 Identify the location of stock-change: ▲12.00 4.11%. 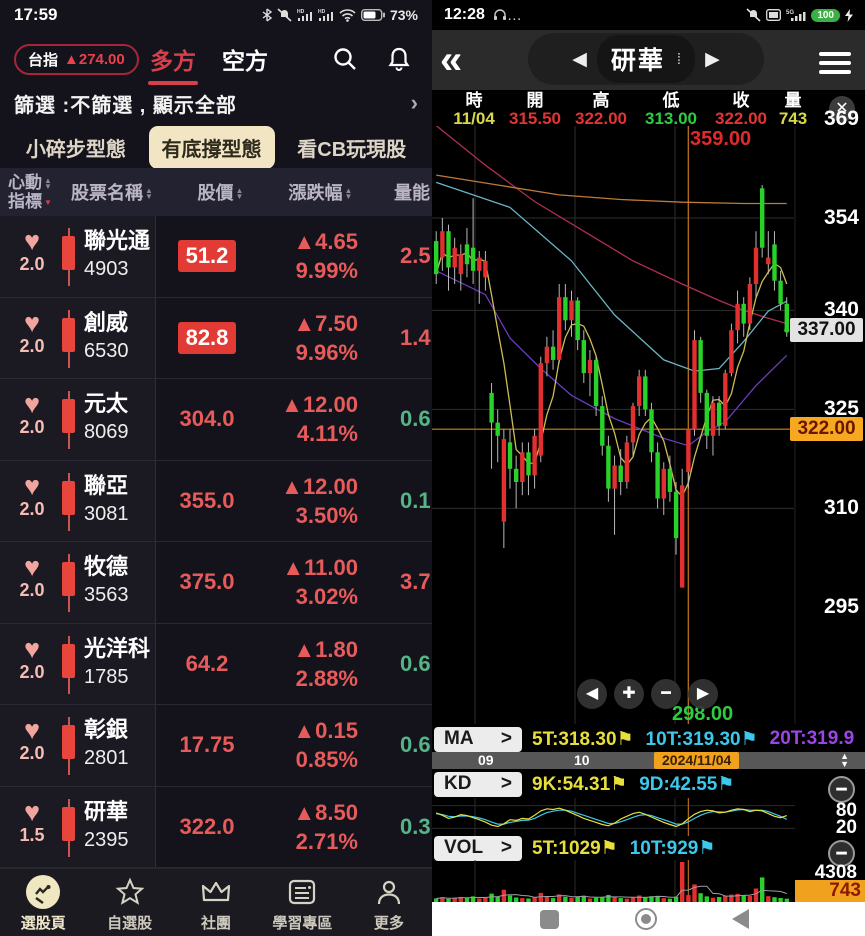
(319, 419).